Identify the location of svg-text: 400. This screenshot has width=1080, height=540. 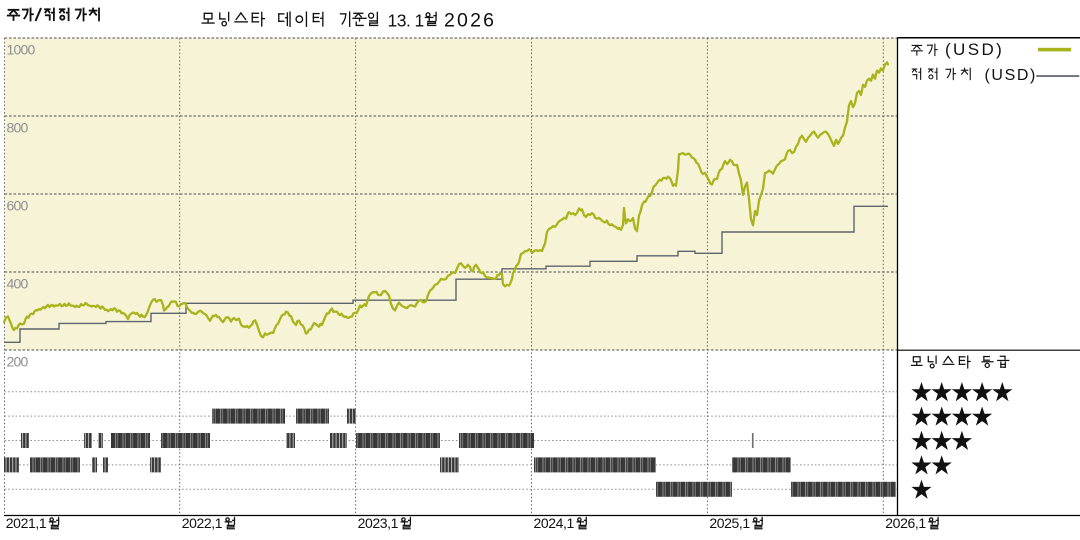
(18, 284).